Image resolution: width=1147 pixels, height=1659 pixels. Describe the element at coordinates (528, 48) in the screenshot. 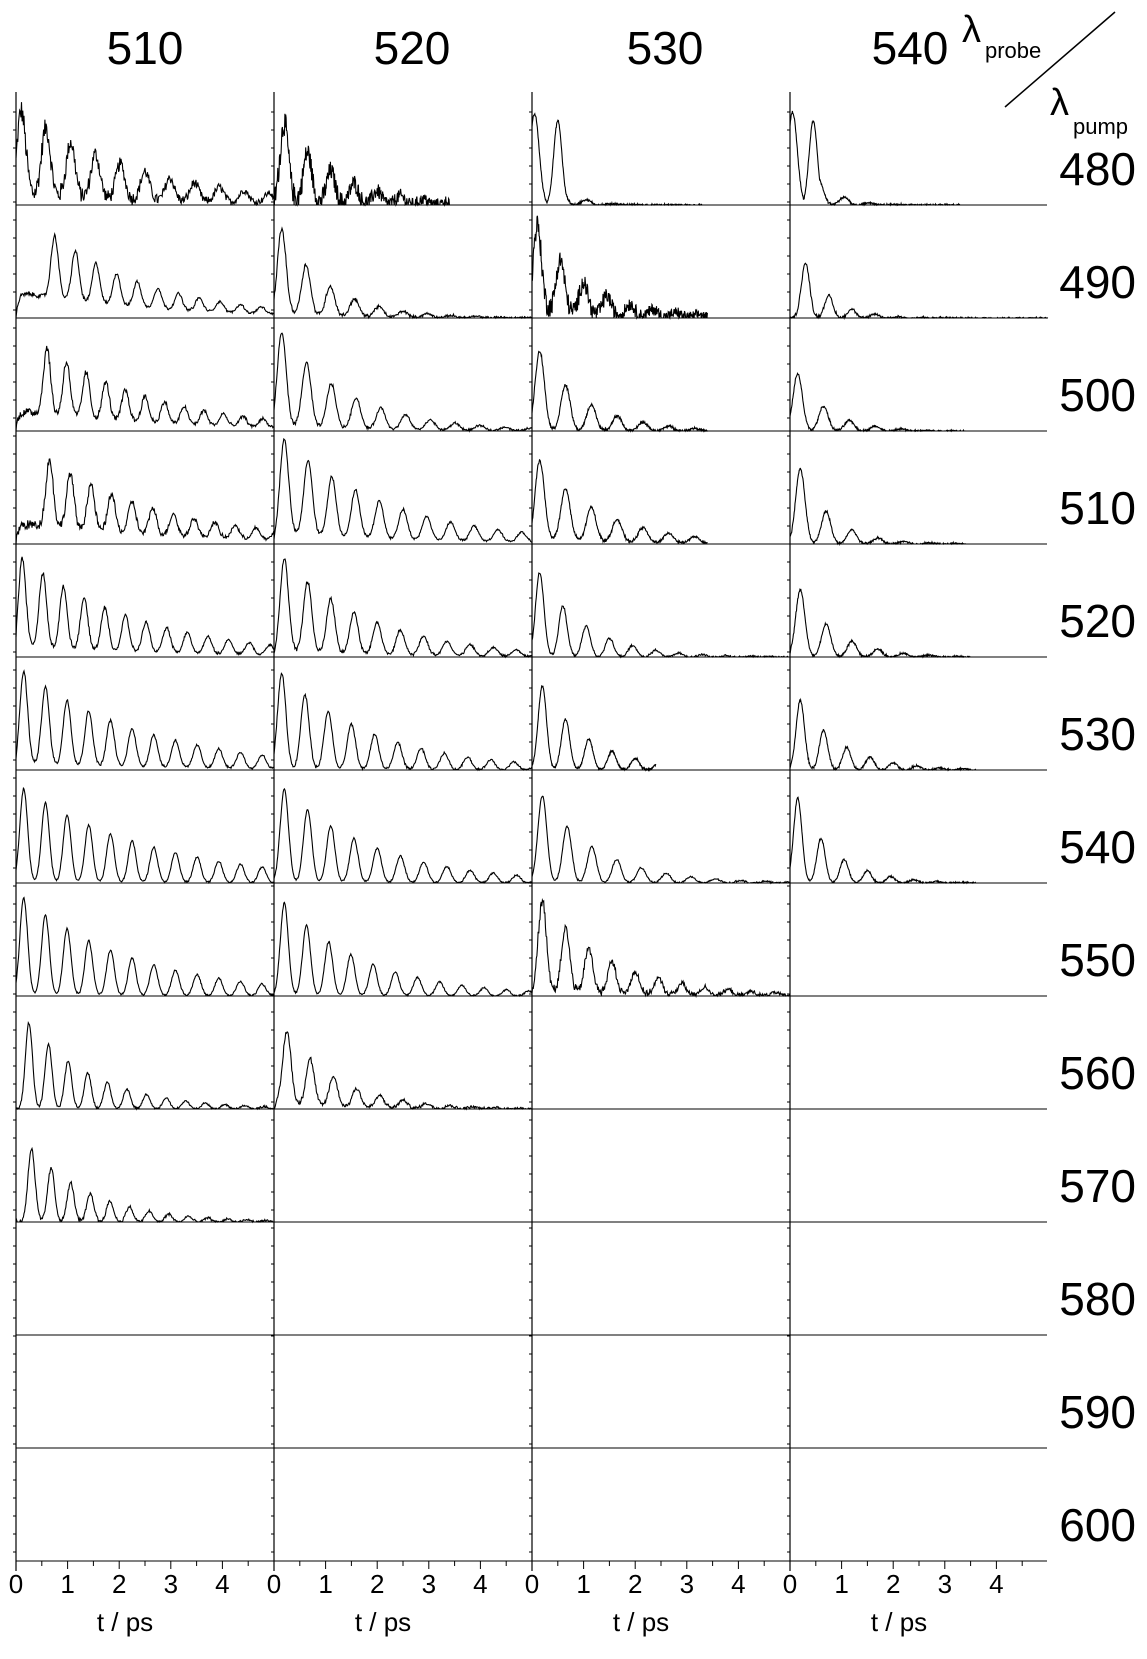

I see `probe-wavelength-headers: 510 520 530 540` at that location.